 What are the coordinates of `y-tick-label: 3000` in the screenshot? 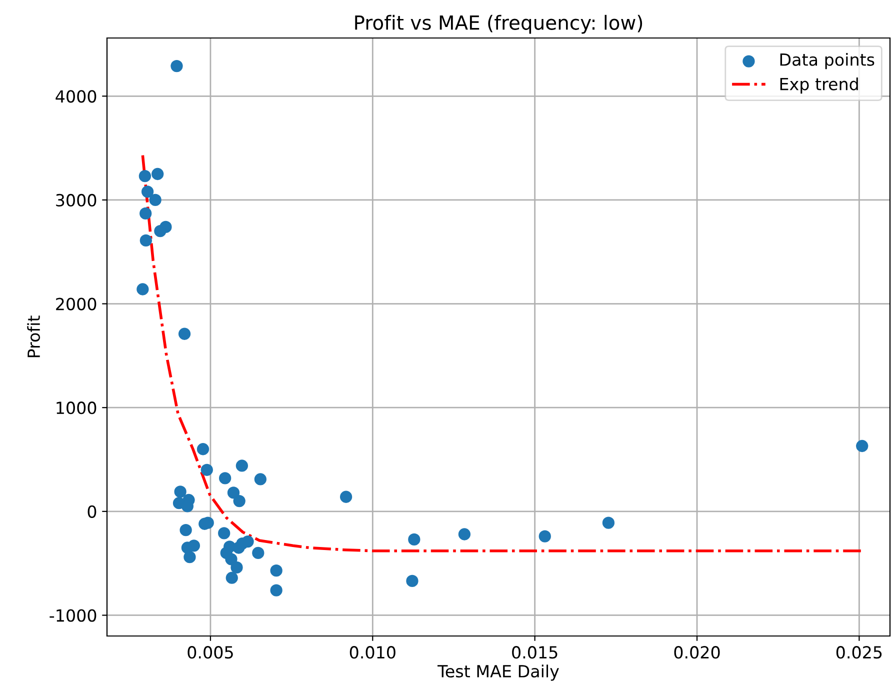 It's located at (76, 200).